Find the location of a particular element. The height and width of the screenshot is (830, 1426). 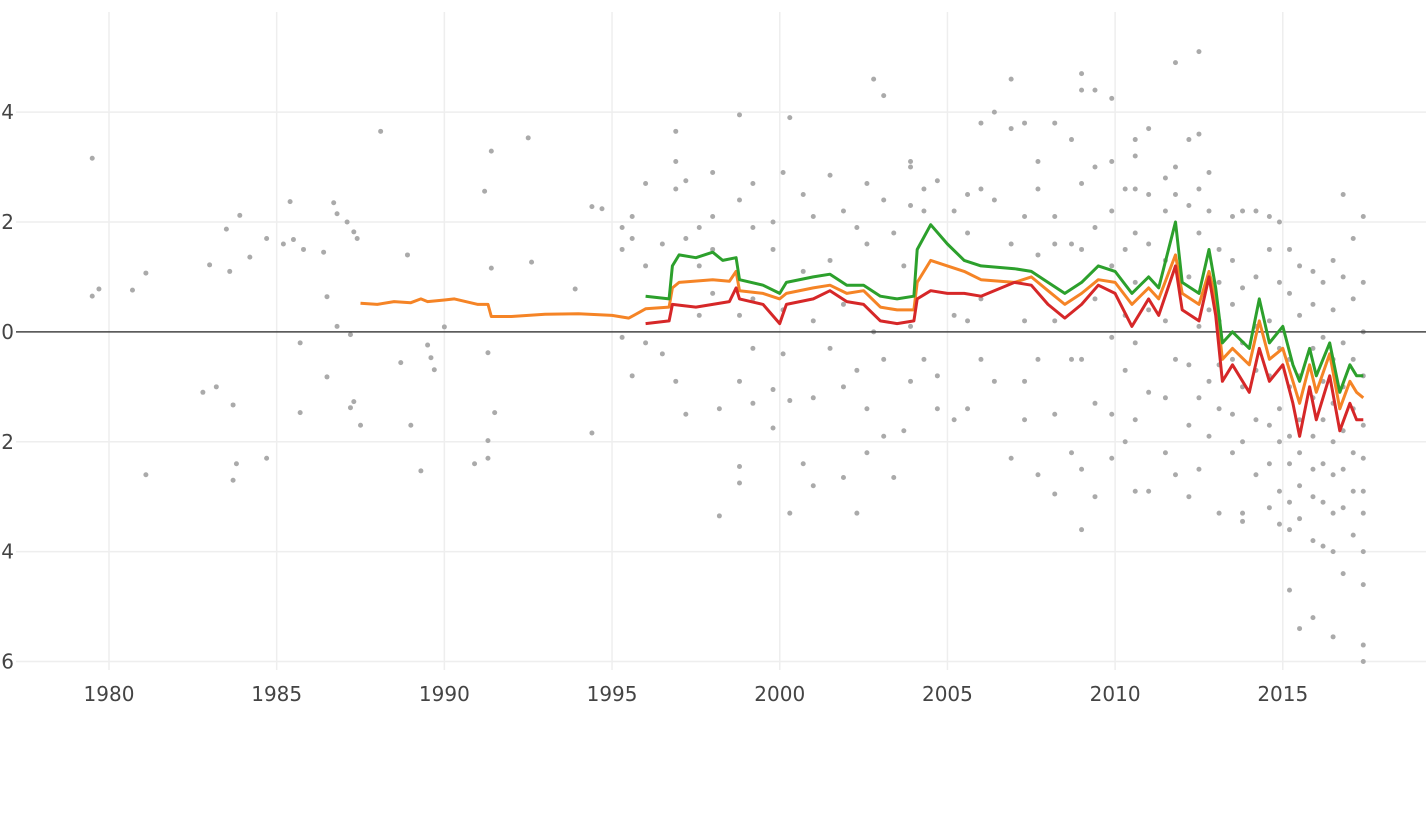

x-tick-label: 2015 is located at coordinates (1282, 694).